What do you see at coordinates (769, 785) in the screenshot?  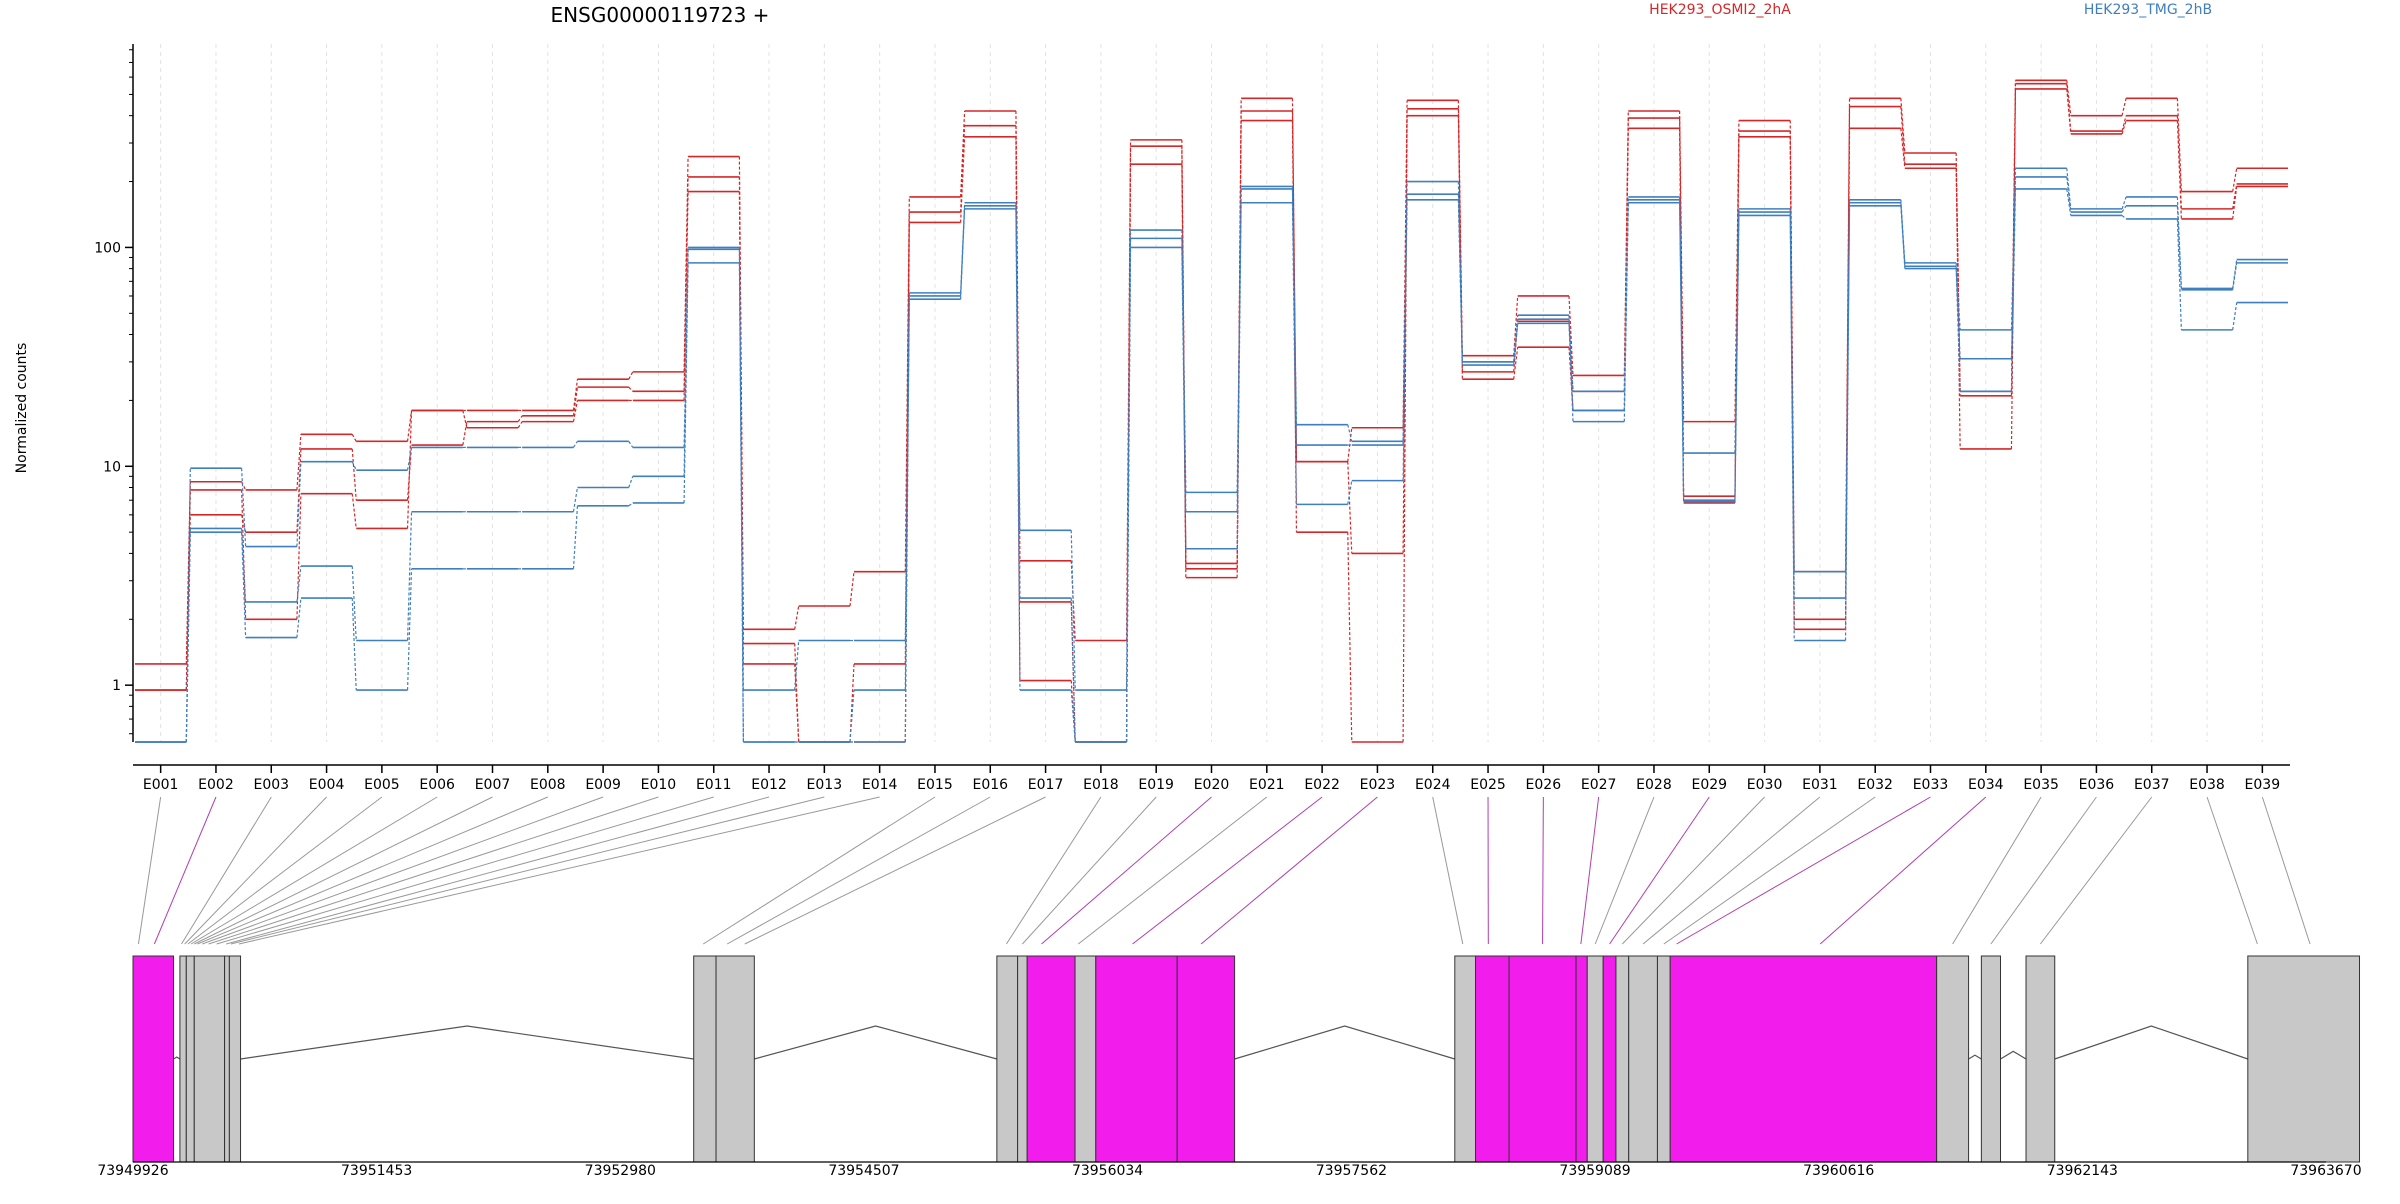 I see `x-tick-label-e012: E012` at bounding box center [769, 785].